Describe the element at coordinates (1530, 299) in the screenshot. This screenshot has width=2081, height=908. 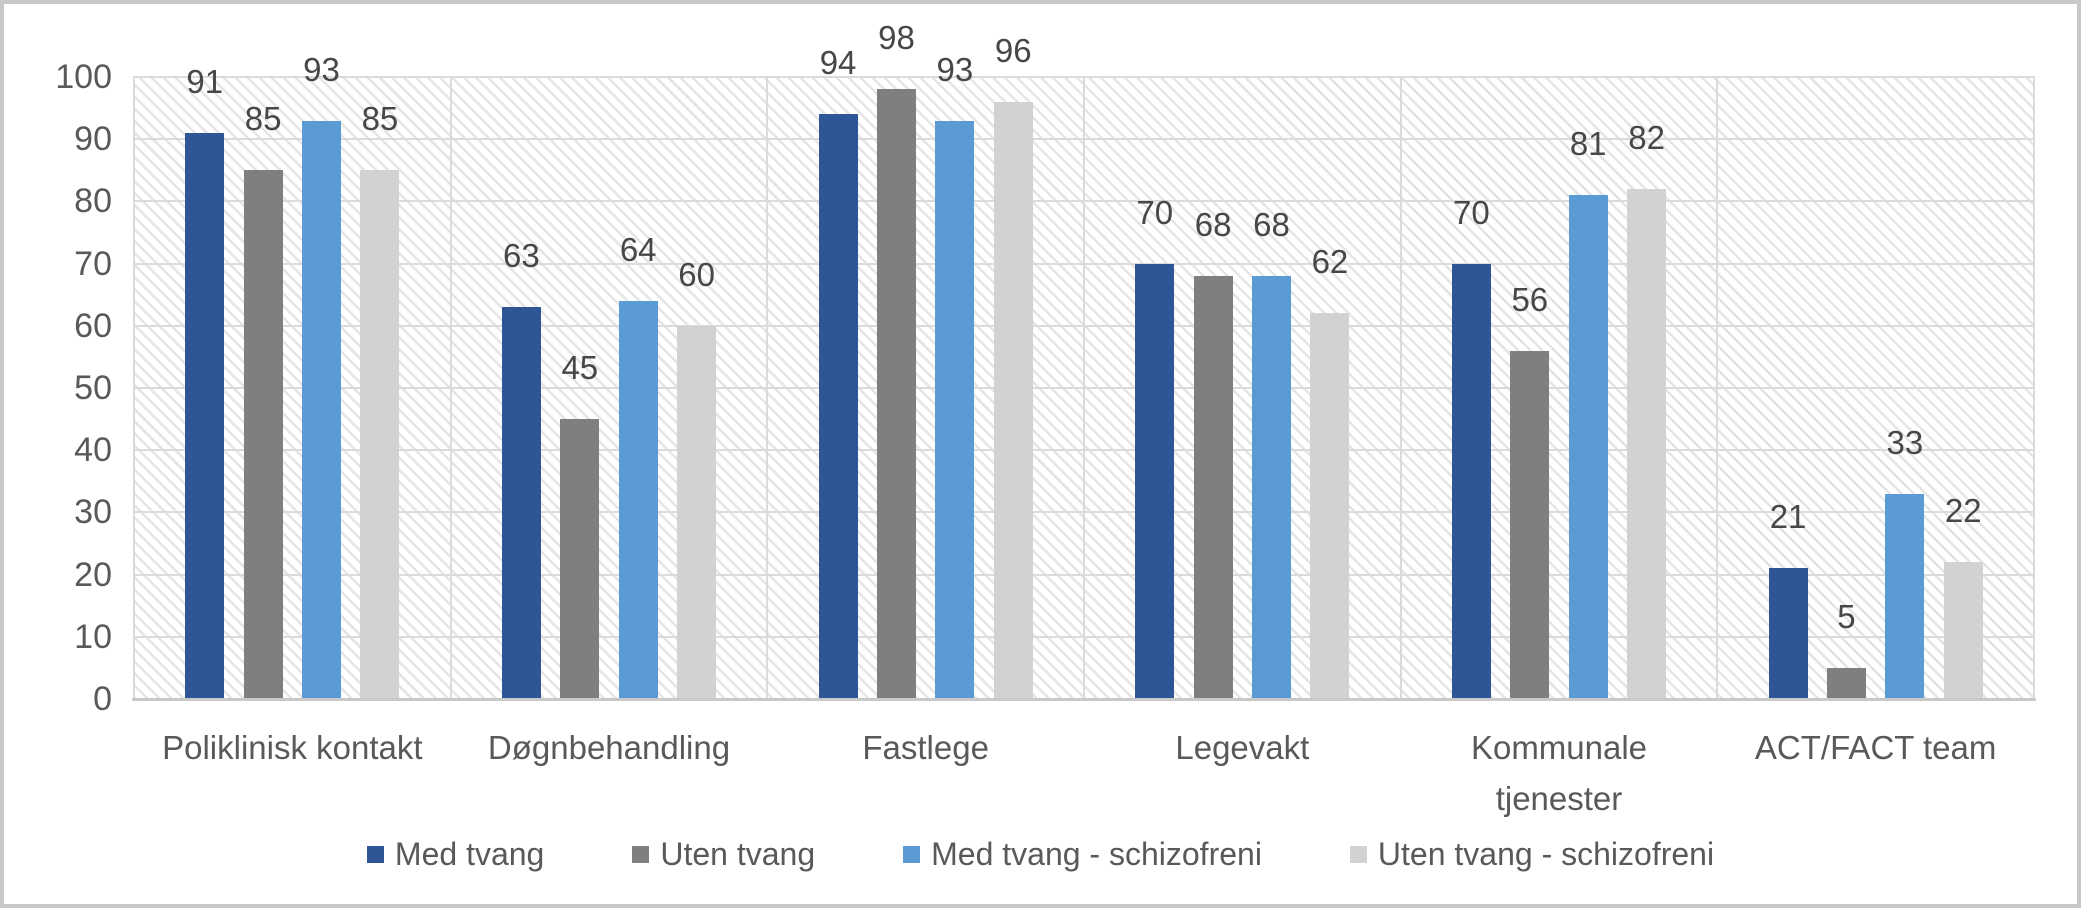
I see `bar-value-label: 56` at that location.